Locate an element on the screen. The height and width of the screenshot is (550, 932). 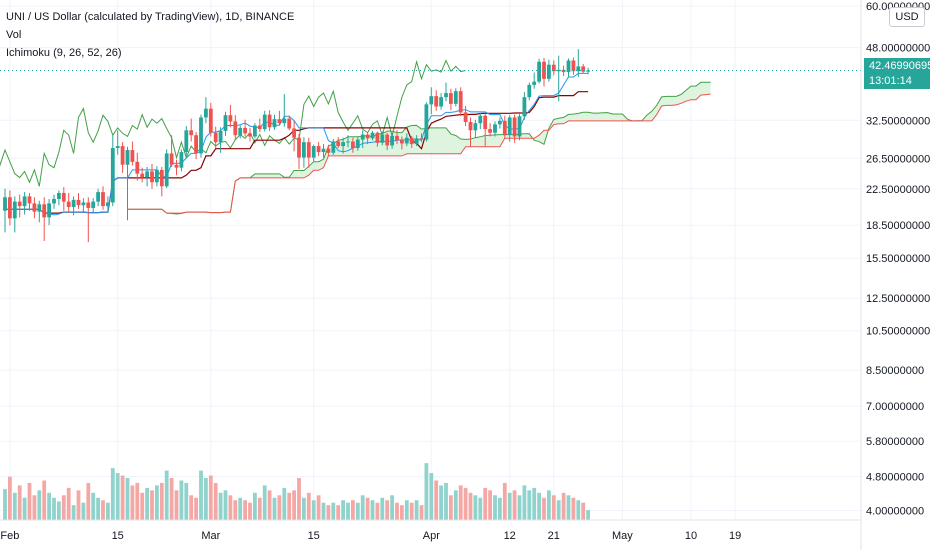
price-tick-label: 22.50000000 is located at coordinates (898, 190).